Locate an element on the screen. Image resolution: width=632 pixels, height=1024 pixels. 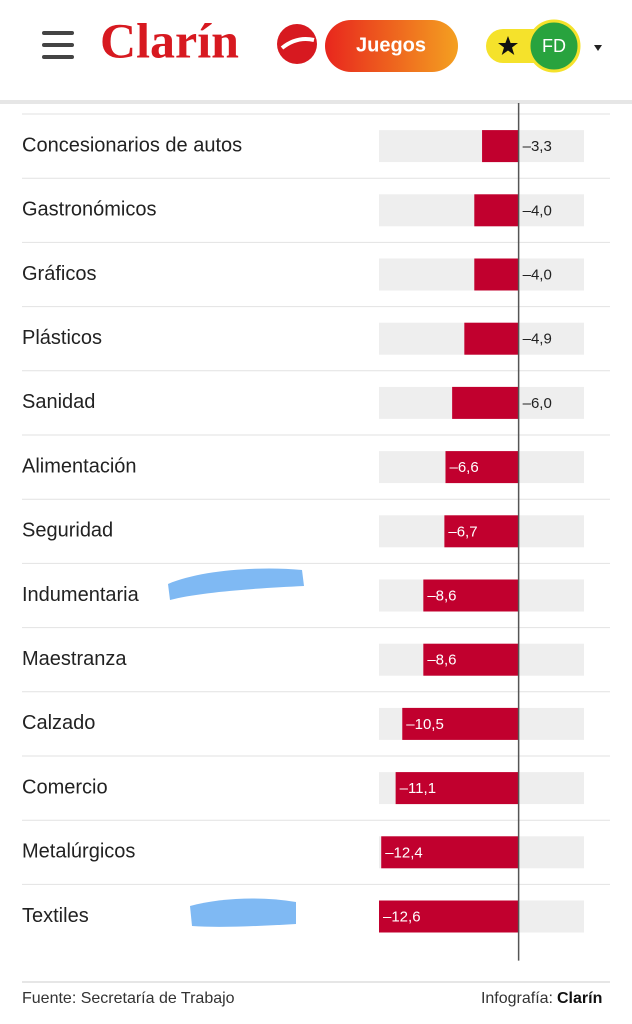
category-label: Concesionarios de autos is located at coordinates (132, 145).